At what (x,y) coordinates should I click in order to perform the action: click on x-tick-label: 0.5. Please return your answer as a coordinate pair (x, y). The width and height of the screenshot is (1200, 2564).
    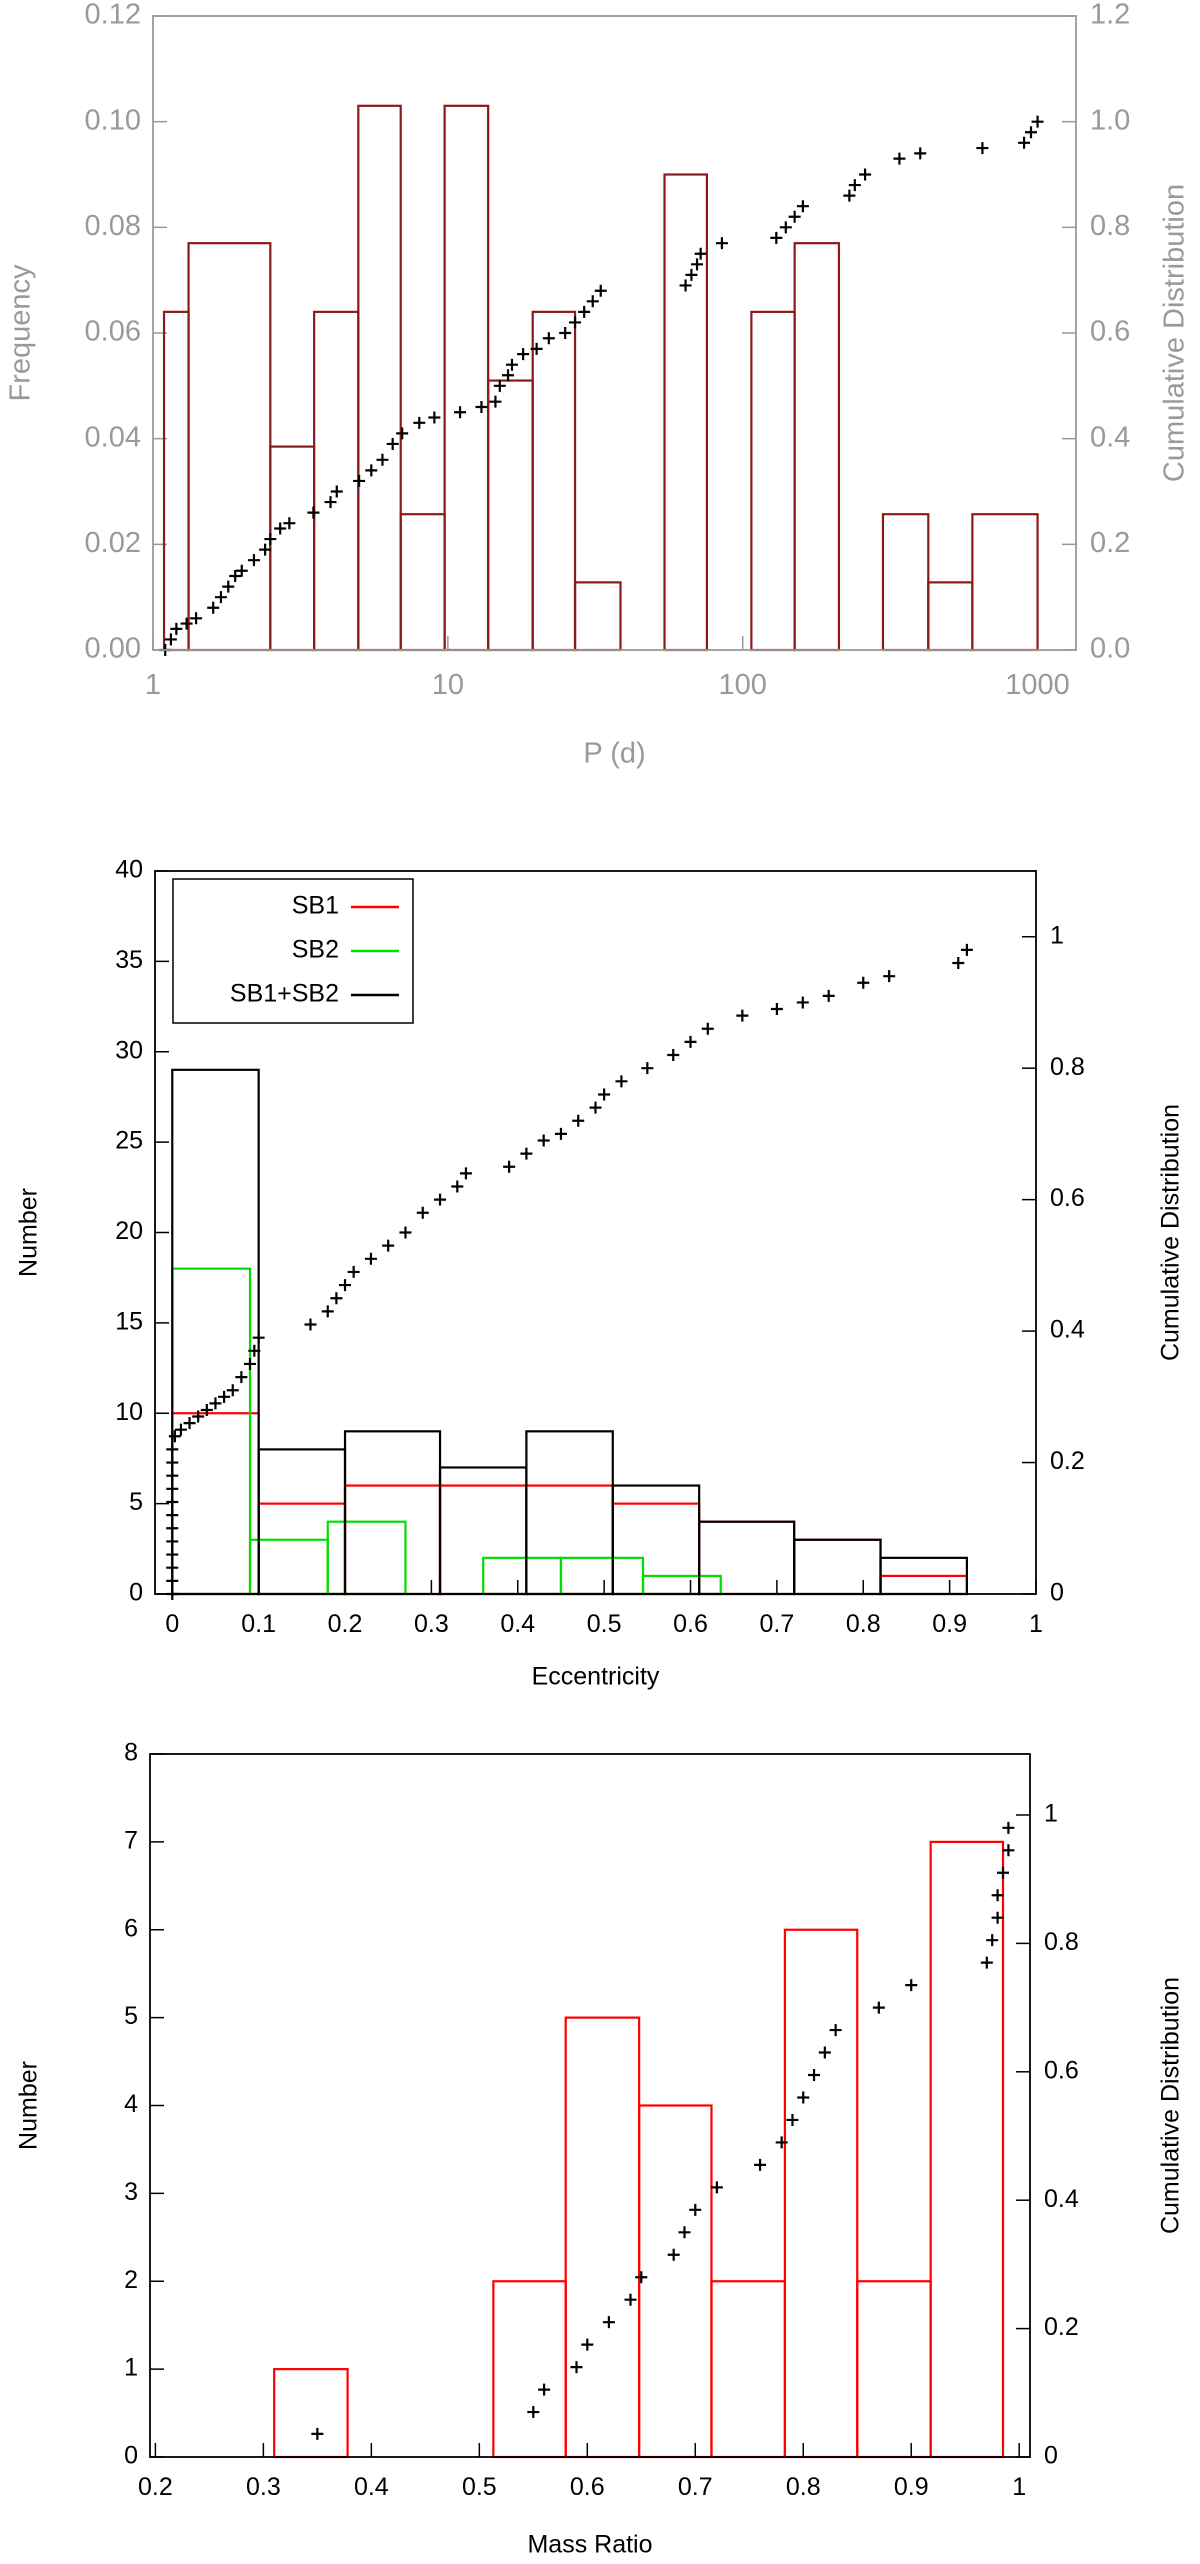
    Looking at the image, I should click on (479, 2487).